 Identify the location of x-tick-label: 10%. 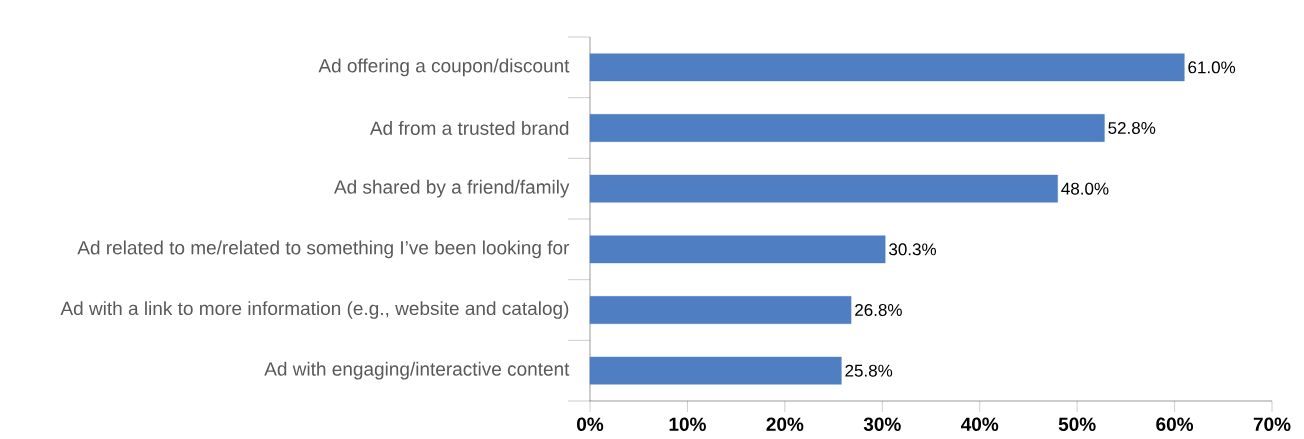
(687, 424).